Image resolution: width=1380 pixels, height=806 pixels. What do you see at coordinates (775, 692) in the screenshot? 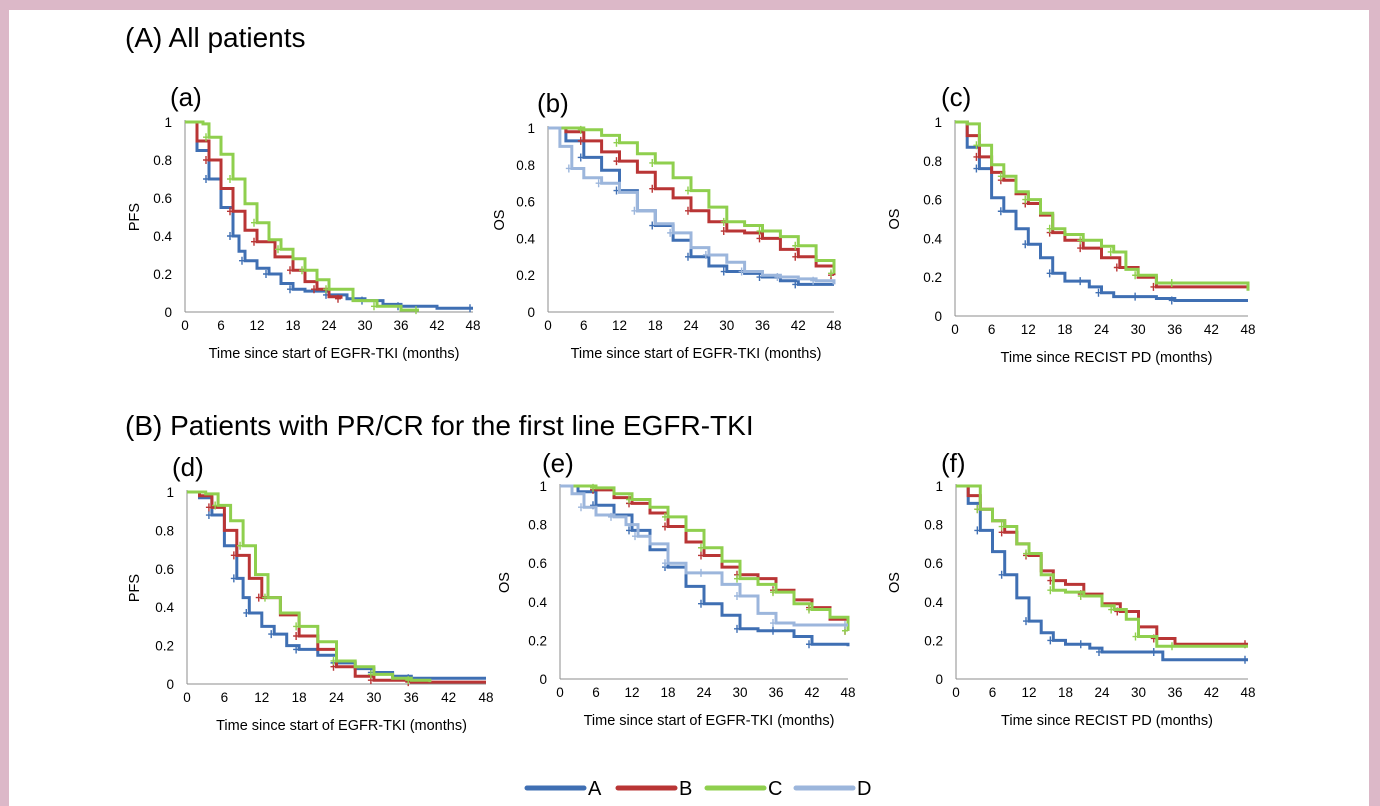
I see `x-tick-label-e: 36` at bounding box center [775, 692].